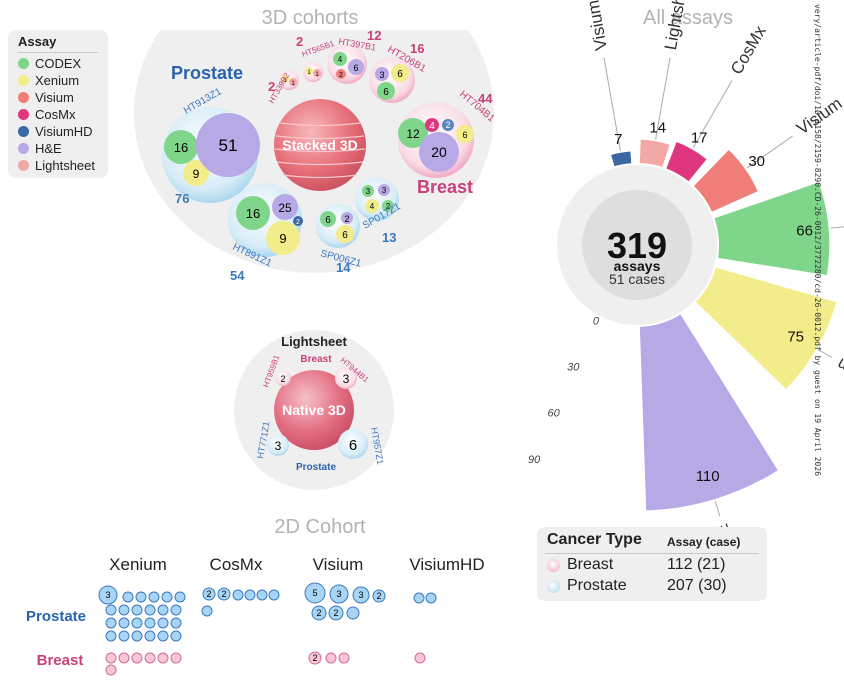  I want to click on value-label: 66, so click(804, 230).